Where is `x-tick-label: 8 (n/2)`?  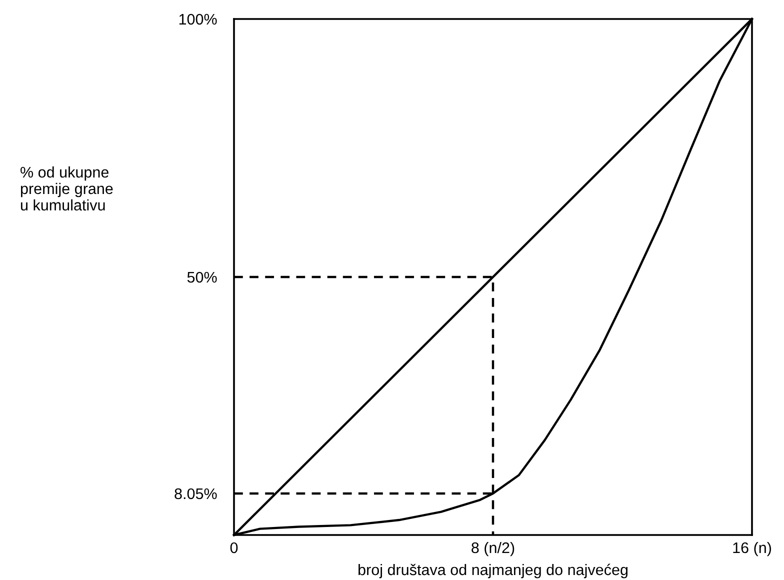
x-tick-label: 8 (n/2) is located at coordinates (493, 549).